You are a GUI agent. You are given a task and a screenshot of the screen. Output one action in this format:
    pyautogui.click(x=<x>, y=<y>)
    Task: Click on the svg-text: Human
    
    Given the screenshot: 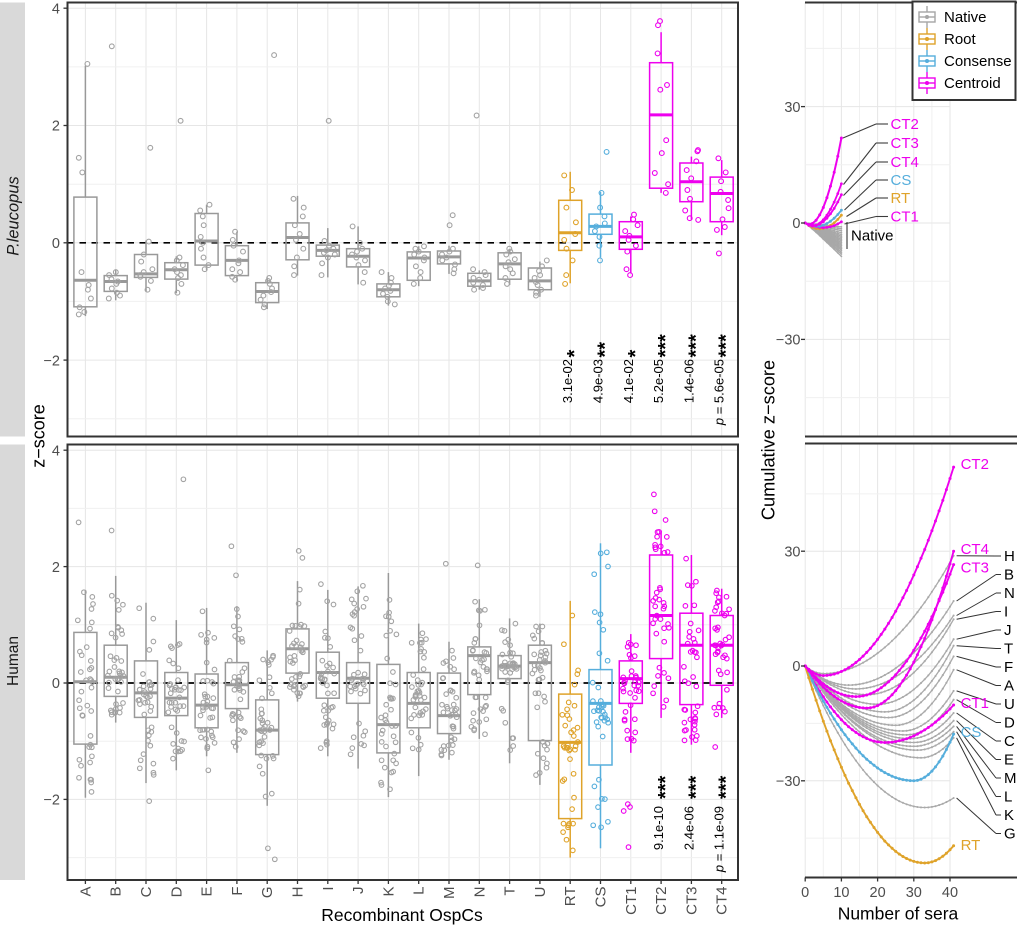 What is the action you would take?
    pyautogui.click(x=13, y=661)
    